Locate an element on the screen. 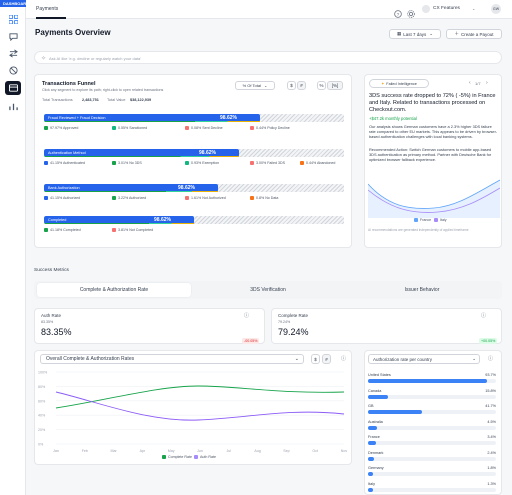  country-row: United States 93.7% is located at coordinates (432, 379).